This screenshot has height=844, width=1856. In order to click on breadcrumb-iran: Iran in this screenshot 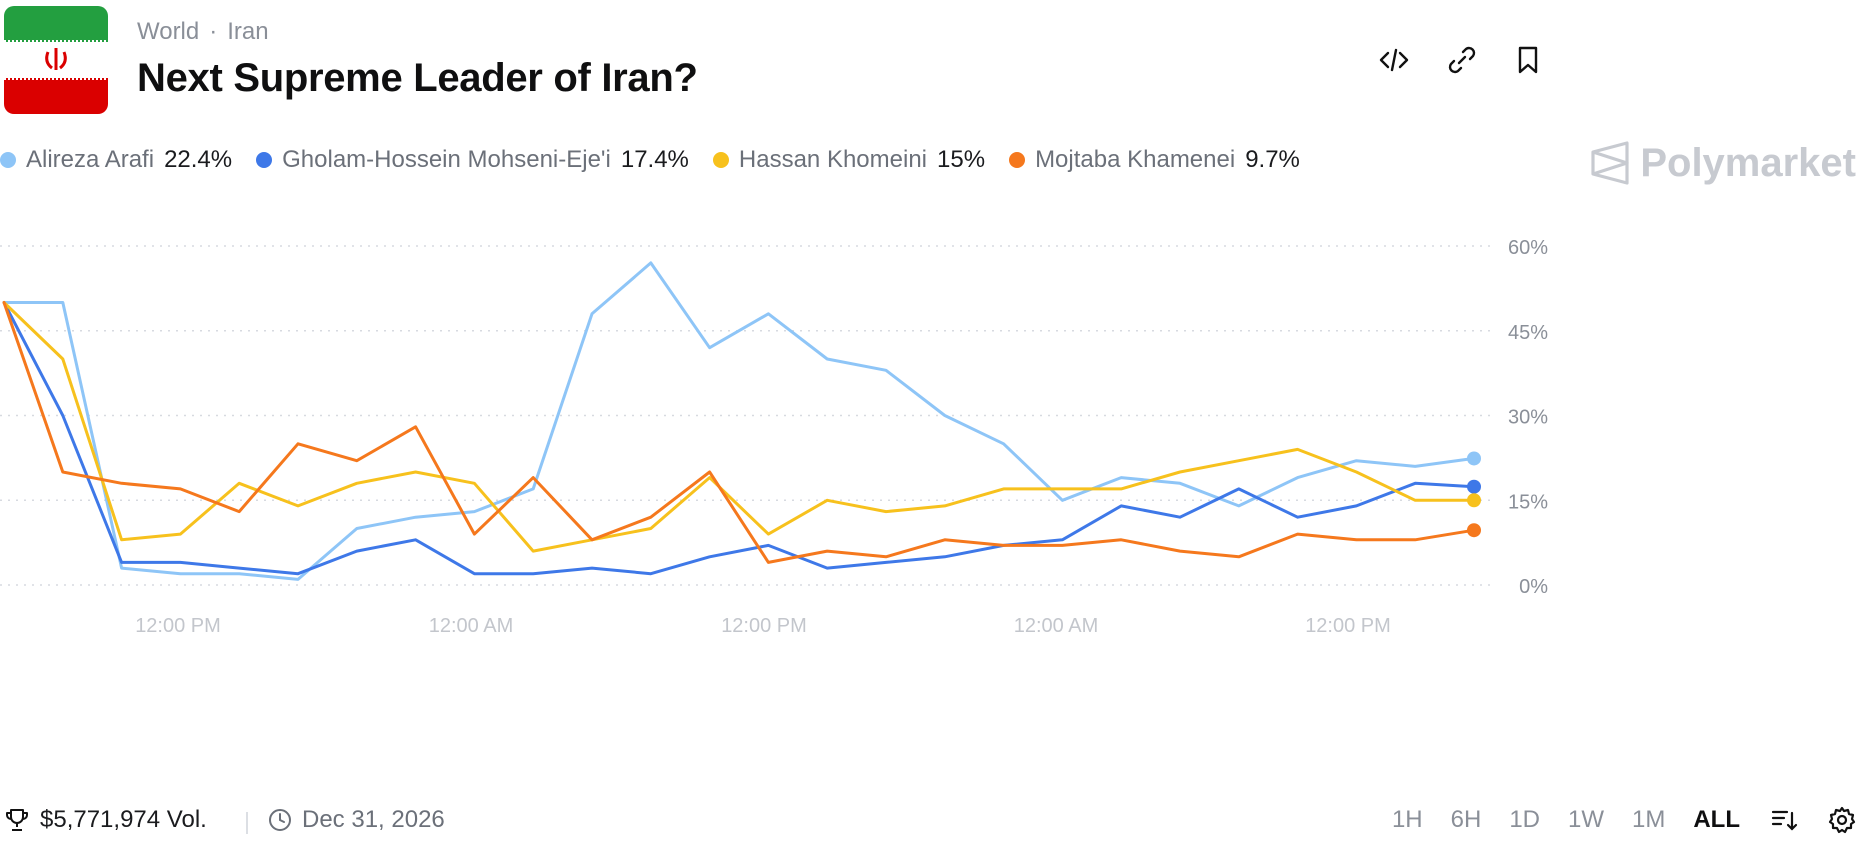, I will do `click(248, 31)`.